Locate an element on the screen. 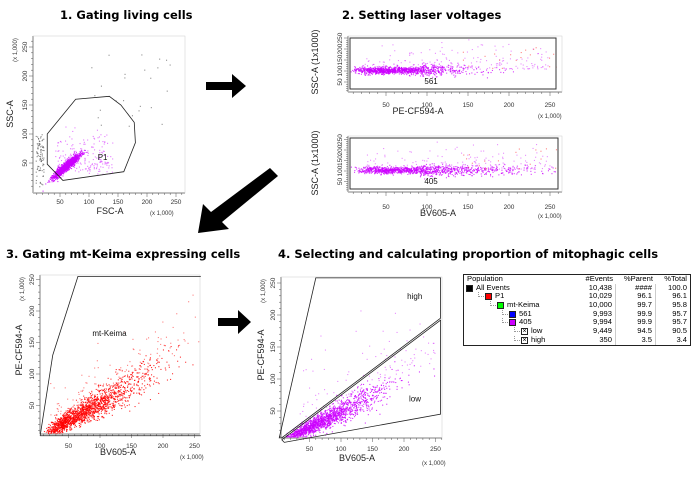  y-multiplier-label: (x 1,000) is located at coordinates (23, 289).